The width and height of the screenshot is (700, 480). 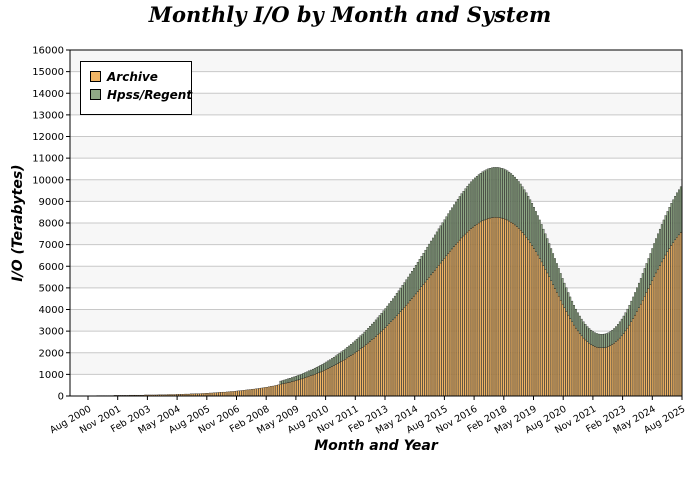 What do you see at coordinates (48, 115) in the screenshot?
I see `y-tick-label: 13000` at bounding box center [48, 115].